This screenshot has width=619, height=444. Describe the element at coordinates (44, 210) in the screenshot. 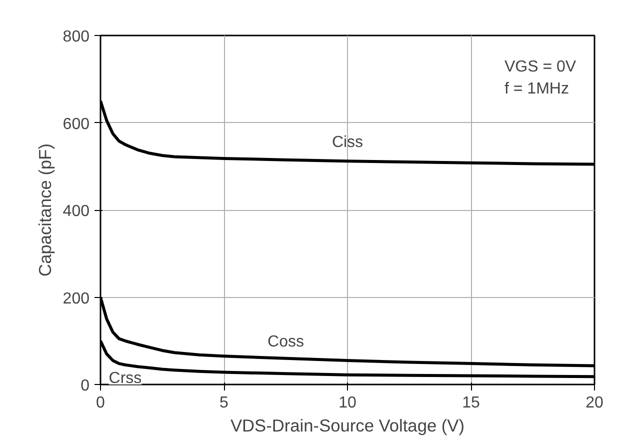

I see `y-axis-title: Capacitance (pF)` at that location.